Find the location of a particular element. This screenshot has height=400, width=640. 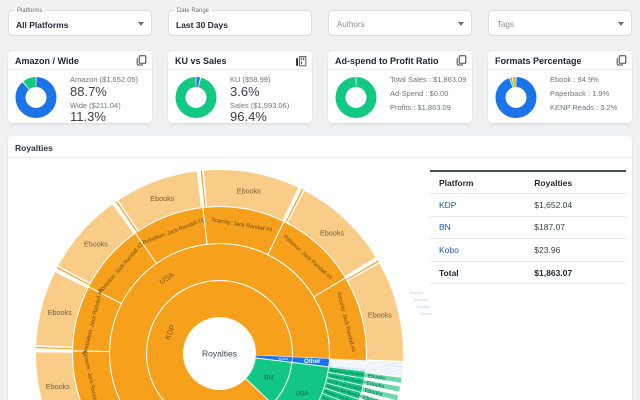

svg-text: Abandon: Jack Randall #2 is located at coordinates (347, 378).